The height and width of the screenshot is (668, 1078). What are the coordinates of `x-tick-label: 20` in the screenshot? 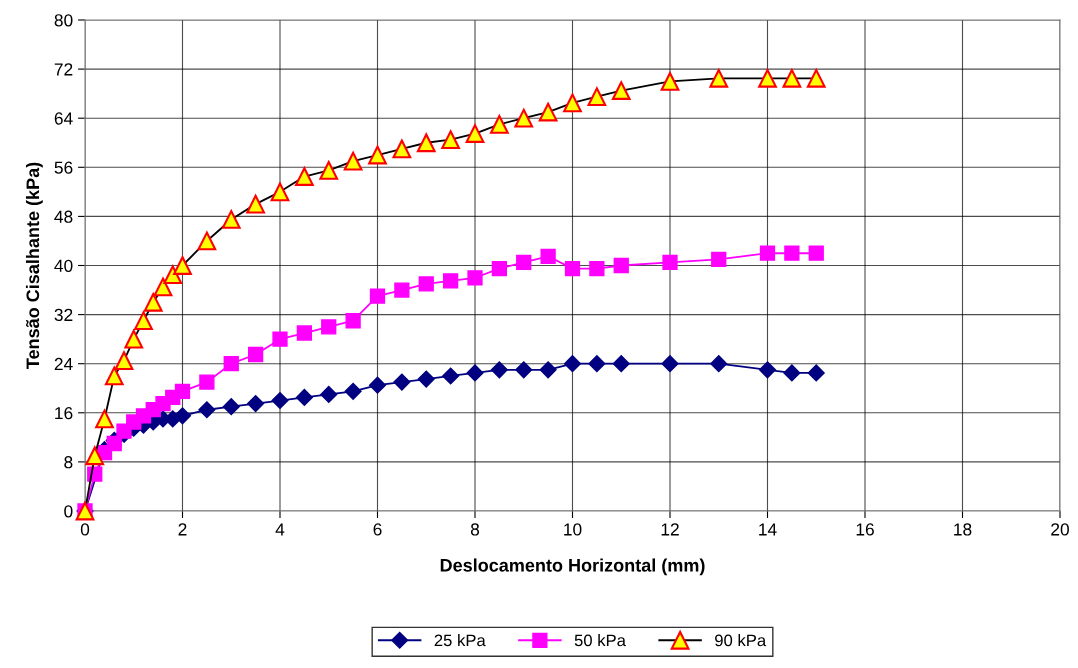 It's located at (1060, 529).